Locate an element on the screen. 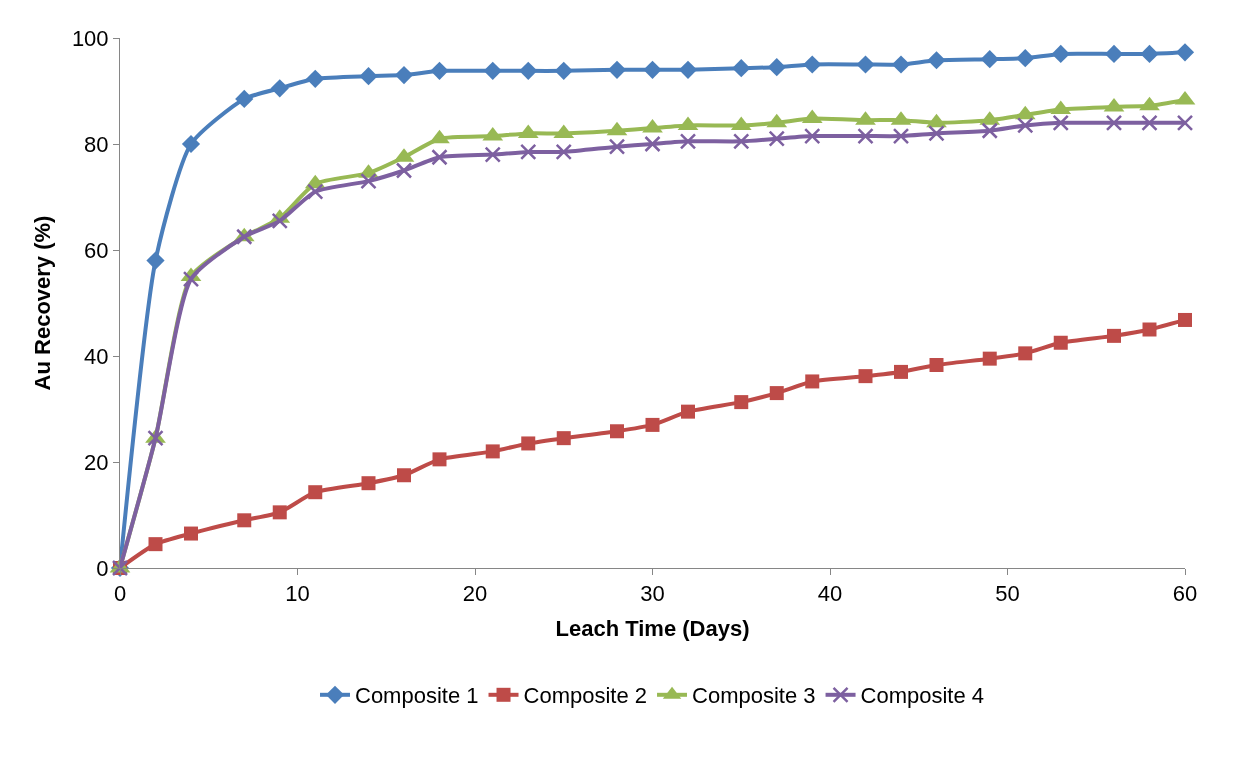 The height and width of the screenshot is (758, 1240). y-tick-label: 0 is located at coordinates (102, 568).